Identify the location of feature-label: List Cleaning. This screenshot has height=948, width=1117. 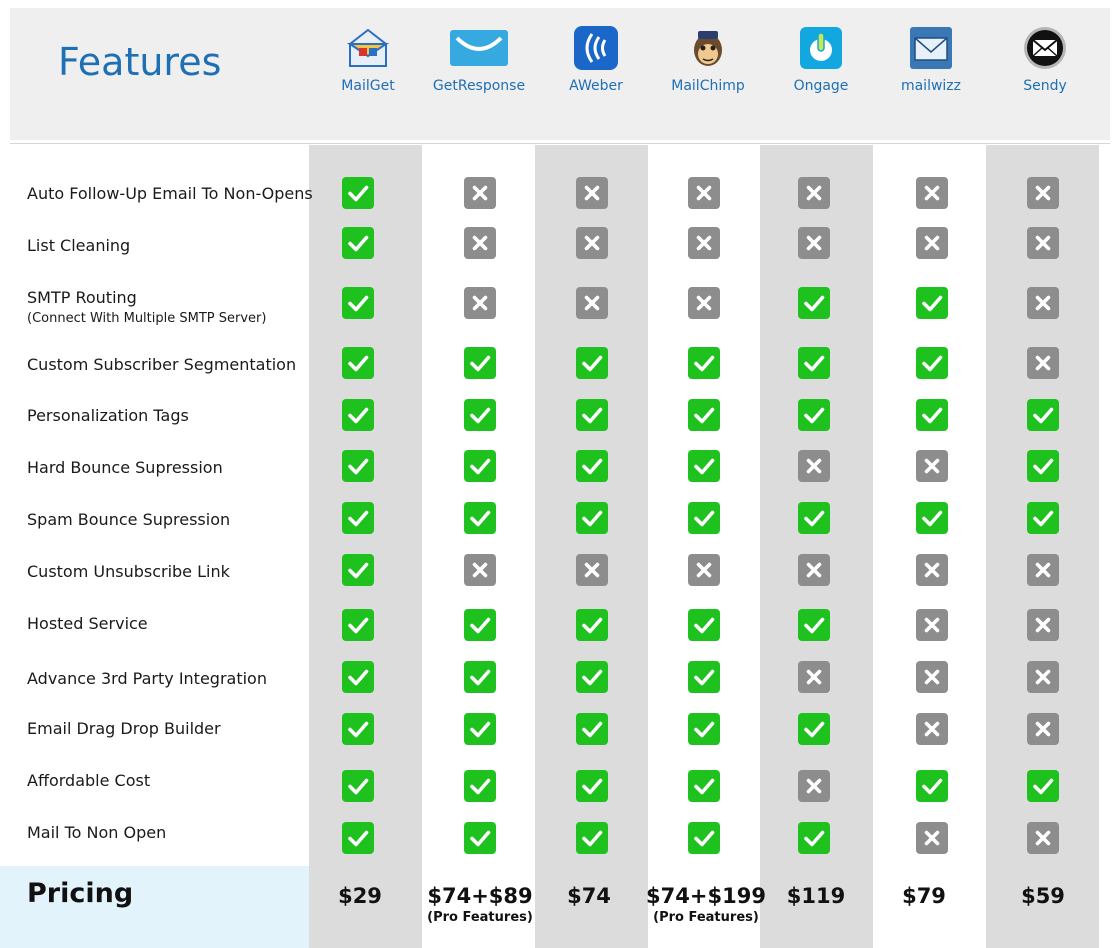
(78, 245).